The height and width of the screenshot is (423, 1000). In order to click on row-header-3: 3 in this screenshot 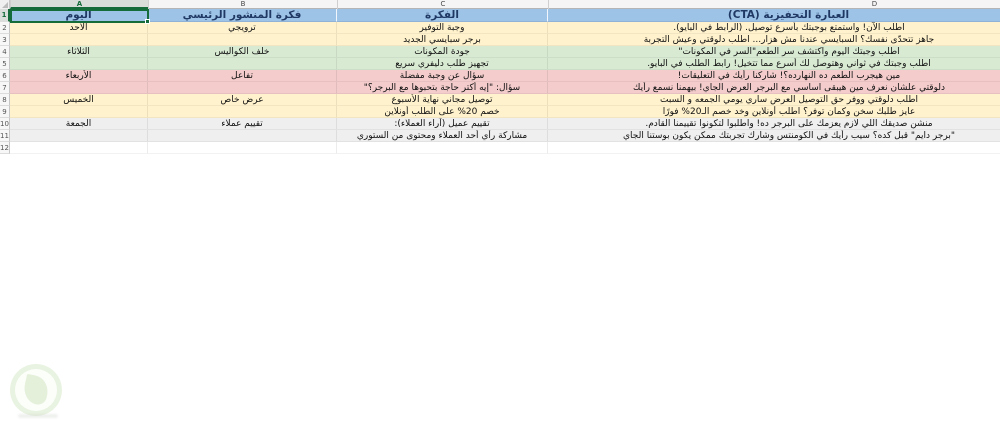, I will do `click(5, 40)`.